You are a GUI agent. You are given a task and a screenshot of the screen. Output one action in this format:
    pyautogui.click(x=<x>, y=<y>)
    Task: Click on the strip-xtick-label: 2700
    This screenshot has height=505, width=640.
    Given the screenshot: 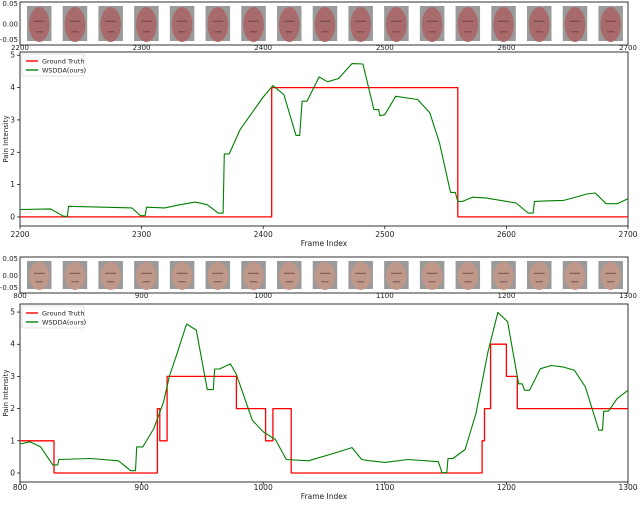 What is the action you would take?
    pyautogui.click(x=628, y=48)
    